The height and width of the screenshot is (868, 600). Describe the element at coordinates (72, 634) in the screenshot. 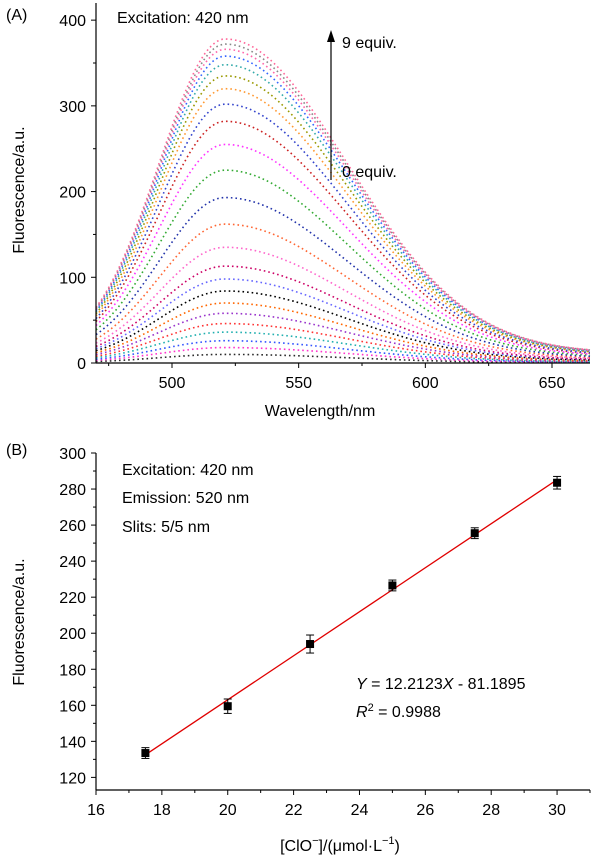

I see `b-y-tick-label: 200` at that location.